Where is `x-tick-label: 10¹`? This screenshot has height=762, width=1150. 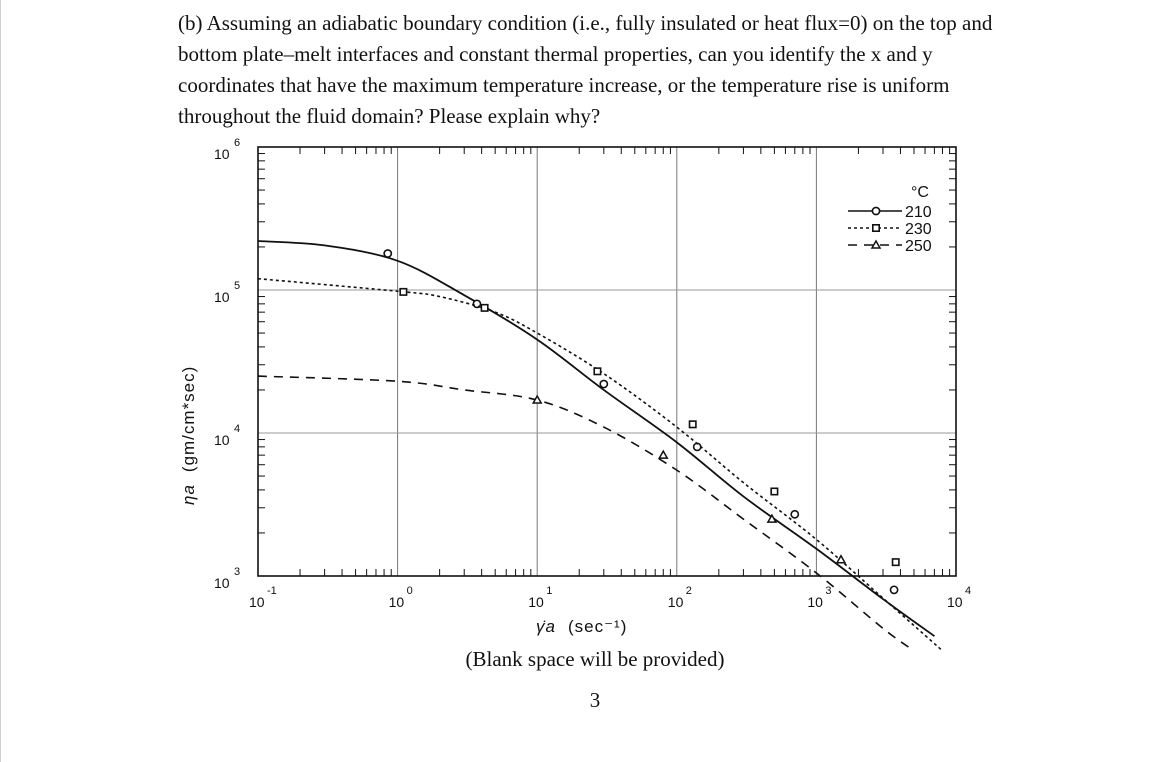 x-tick-label: 10¹ is located at coordinates (540, 597).